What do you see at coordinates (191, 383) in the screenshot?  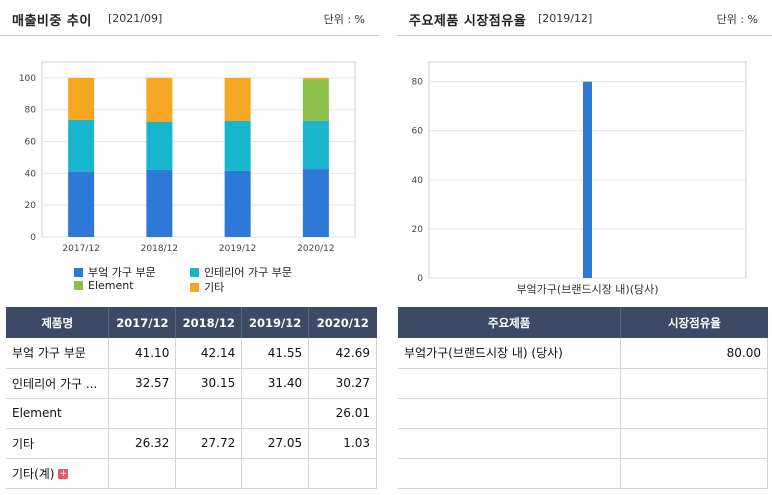 I see `table-row: 인테리어 가구 ... 32.57 30.15 31.40 30.27` at bounding box center [191, 383].